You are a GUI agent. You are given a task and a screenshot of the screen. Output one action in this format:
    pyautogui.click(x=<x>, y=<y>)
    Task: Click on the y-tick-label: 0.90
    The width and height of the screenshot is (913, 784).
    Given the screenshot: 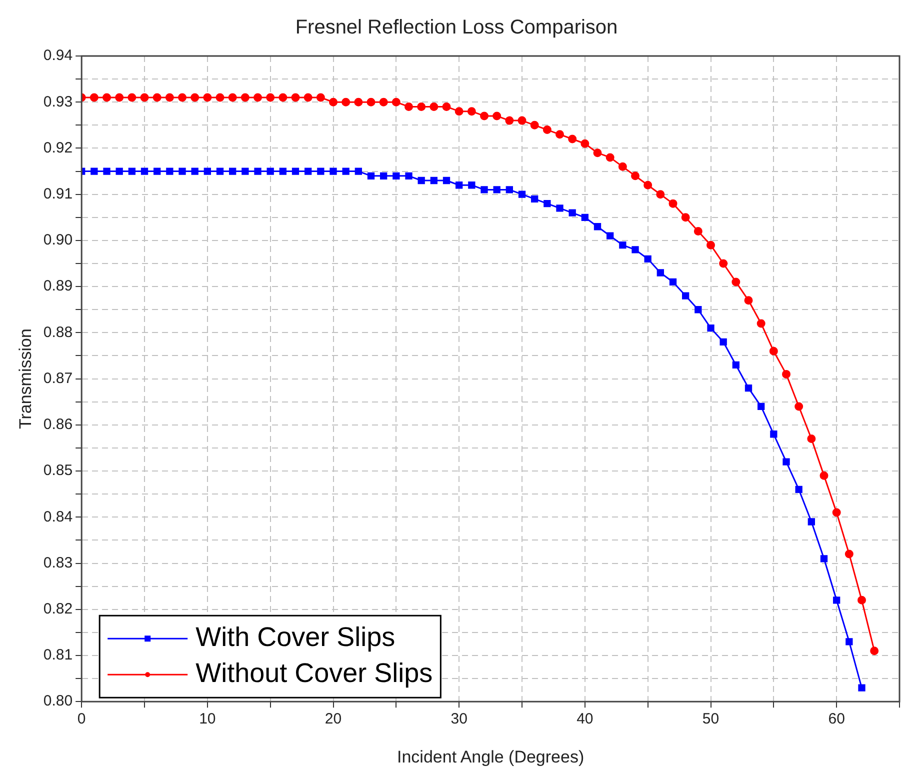 What is the action you would take?
    pyautogui.click(x=58, y=240)
    